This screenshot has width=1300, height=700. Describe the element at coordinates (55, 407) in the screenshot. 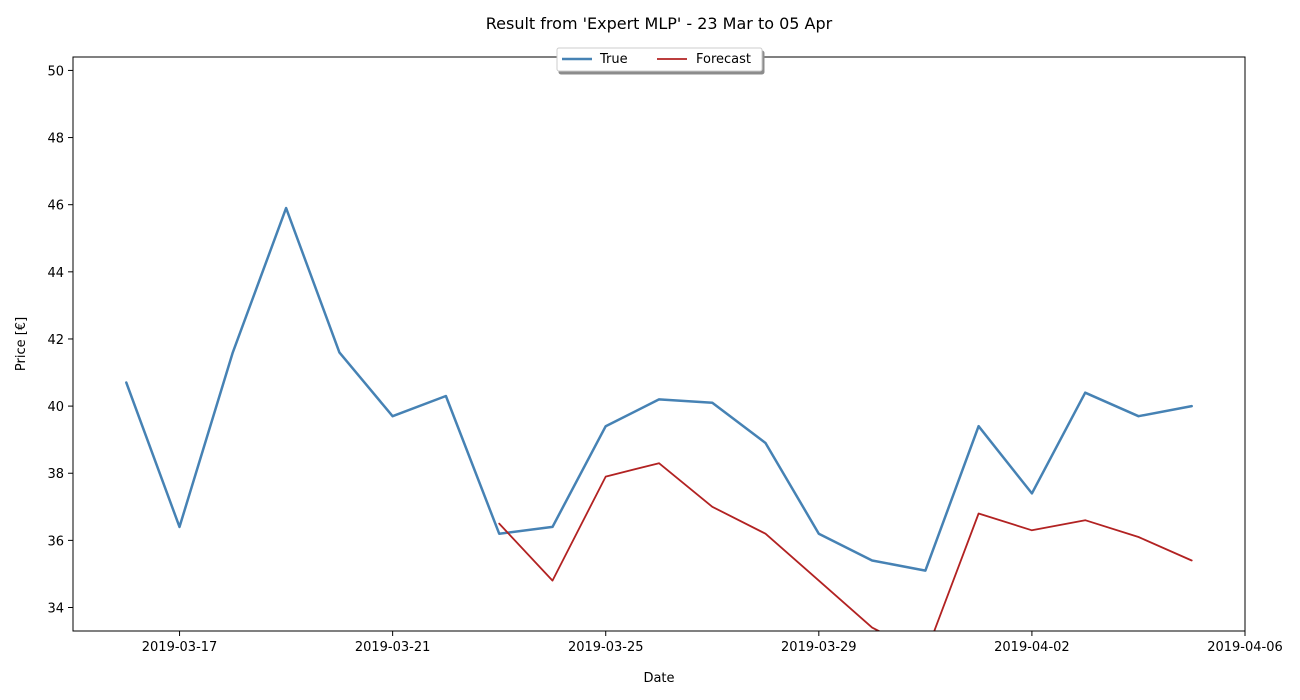

I see `y-tick-label: 40` at that location.